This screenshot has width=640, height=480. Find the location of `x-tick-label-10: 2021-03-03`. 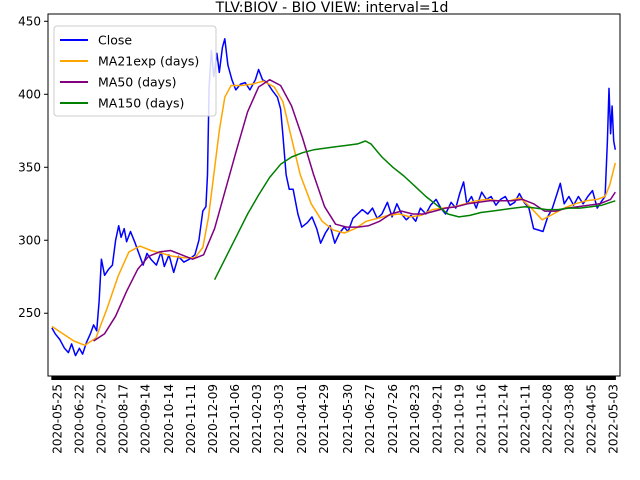

x-tick-label-10: 2021-03-03 is located at coordinates (279, 419).